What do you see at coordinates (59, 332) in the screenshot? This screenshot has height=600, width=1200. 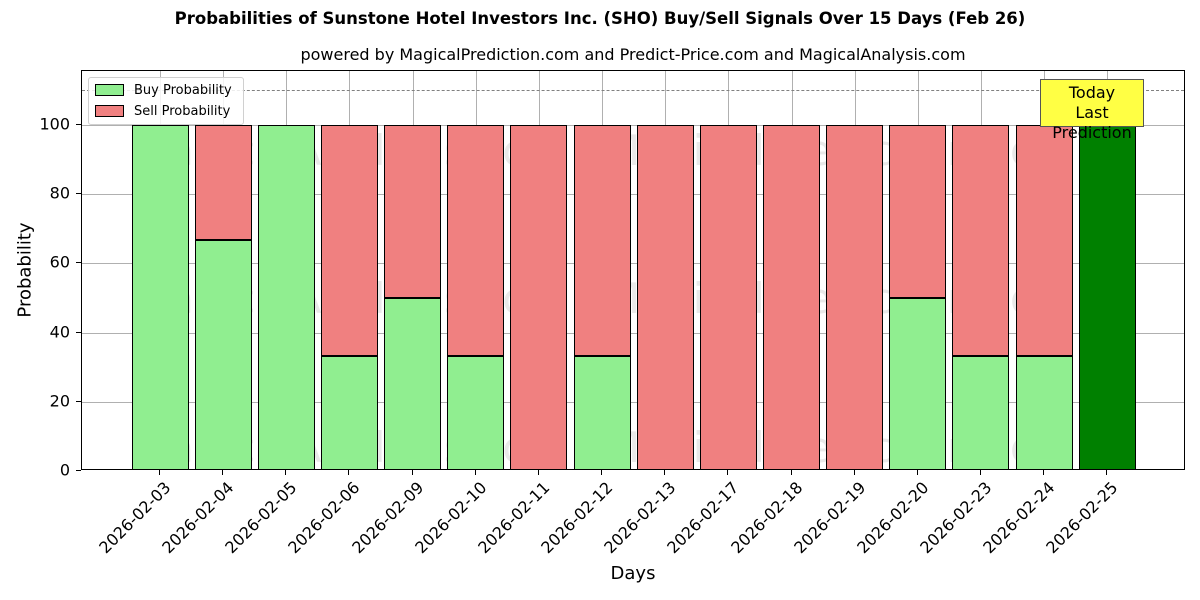 I see `y-tick-label: 40` at bounding box center [59, 332].